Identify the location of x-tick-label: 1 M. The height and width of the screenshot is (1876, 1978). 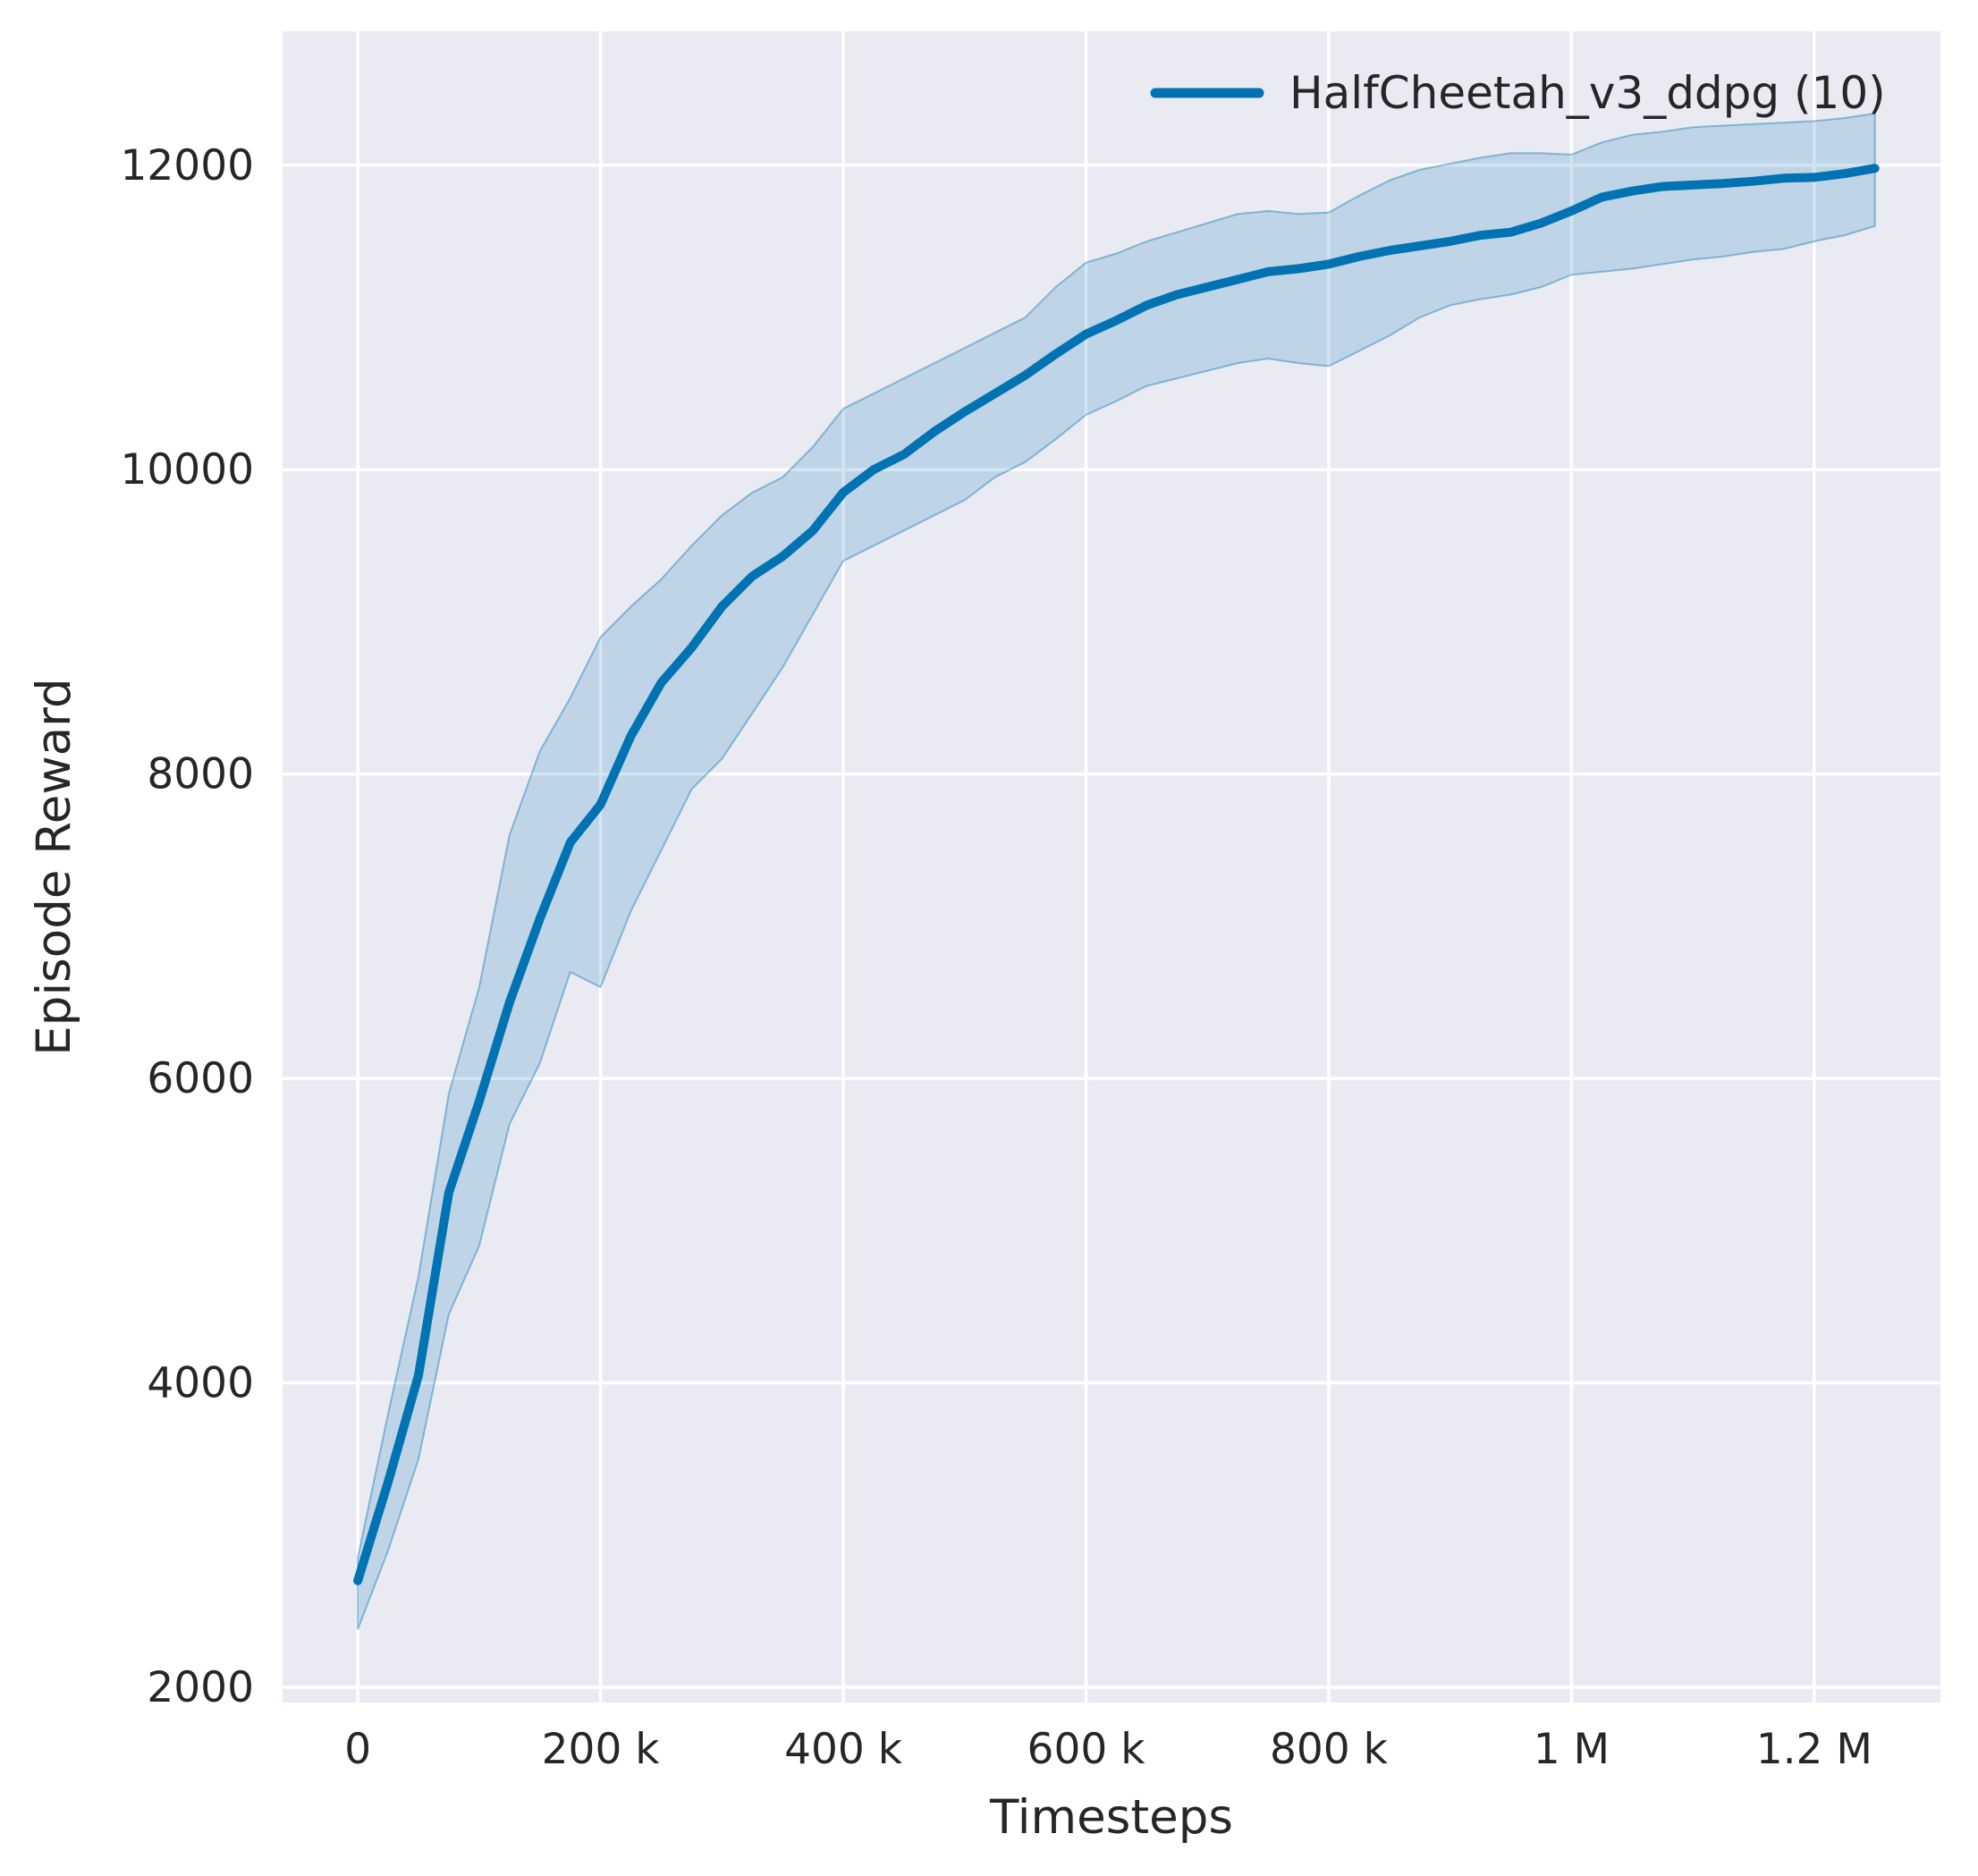
(1572, 1750).